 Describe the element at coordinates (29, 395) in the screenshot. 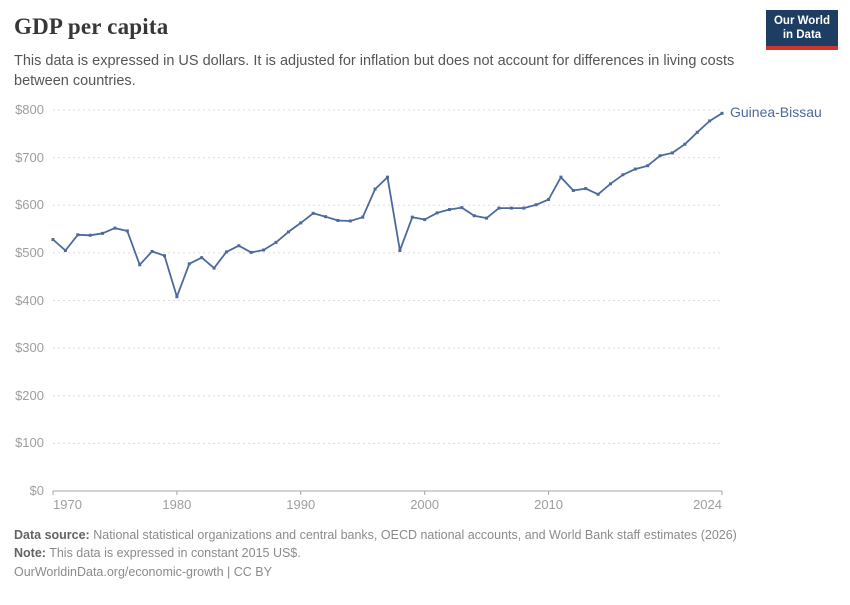

I see `y-axis-label: $200` at that location.